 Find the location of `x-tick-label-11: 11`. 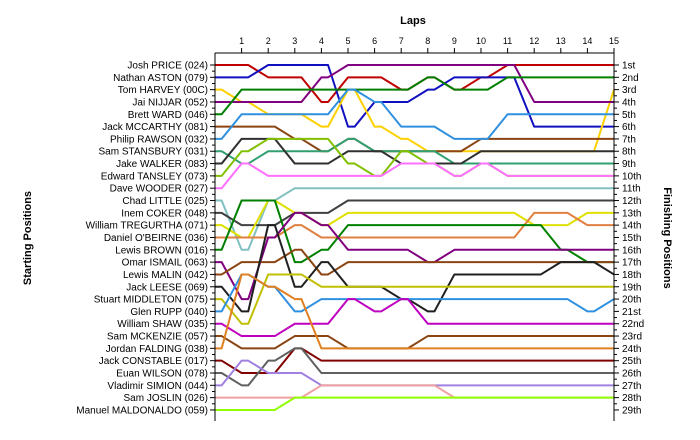

x-tick-label-11: 11 is located at coordinates (507, 41).